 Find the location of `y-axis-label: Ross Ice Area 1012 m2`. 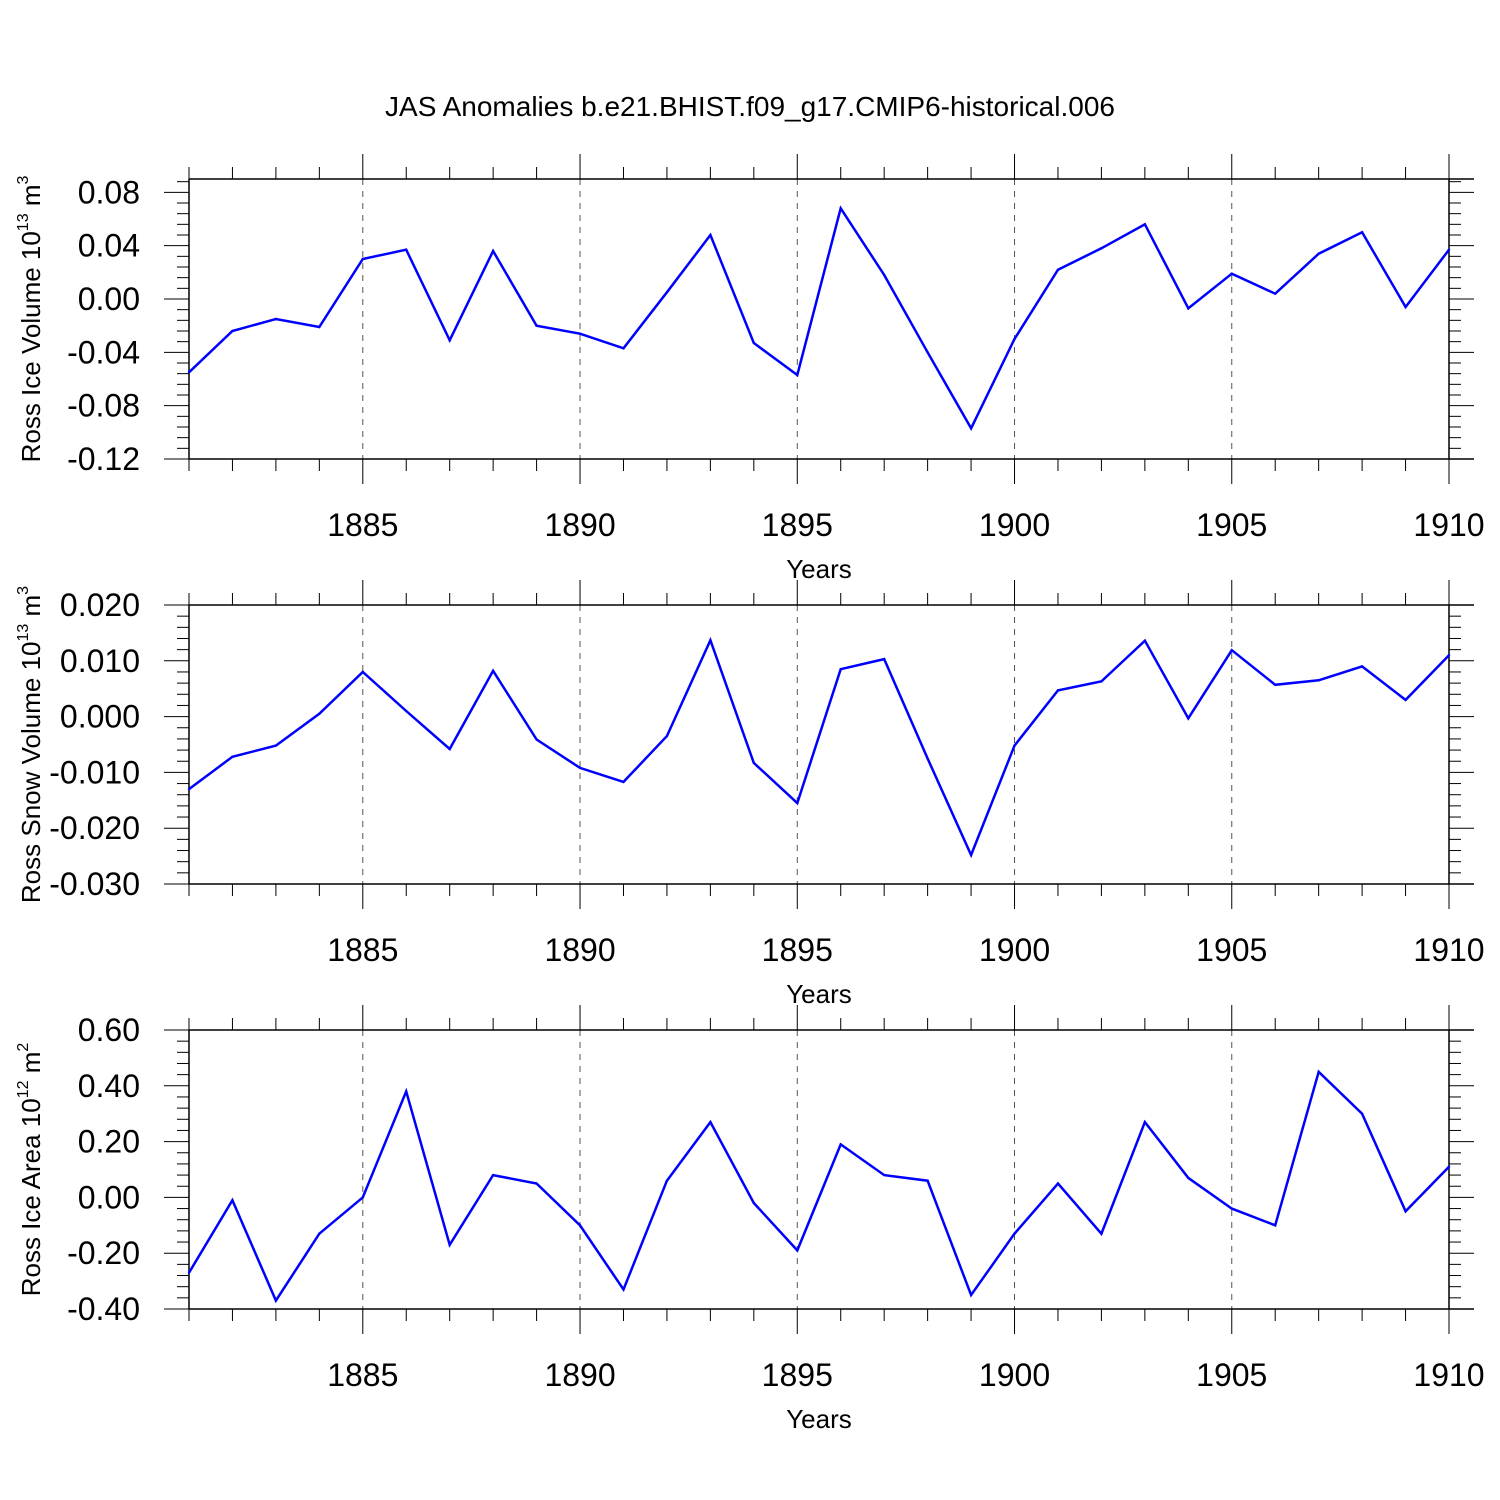

y-axis-label: Ross Ice Area 1012 m2 is located at coordinates (30, 1170).